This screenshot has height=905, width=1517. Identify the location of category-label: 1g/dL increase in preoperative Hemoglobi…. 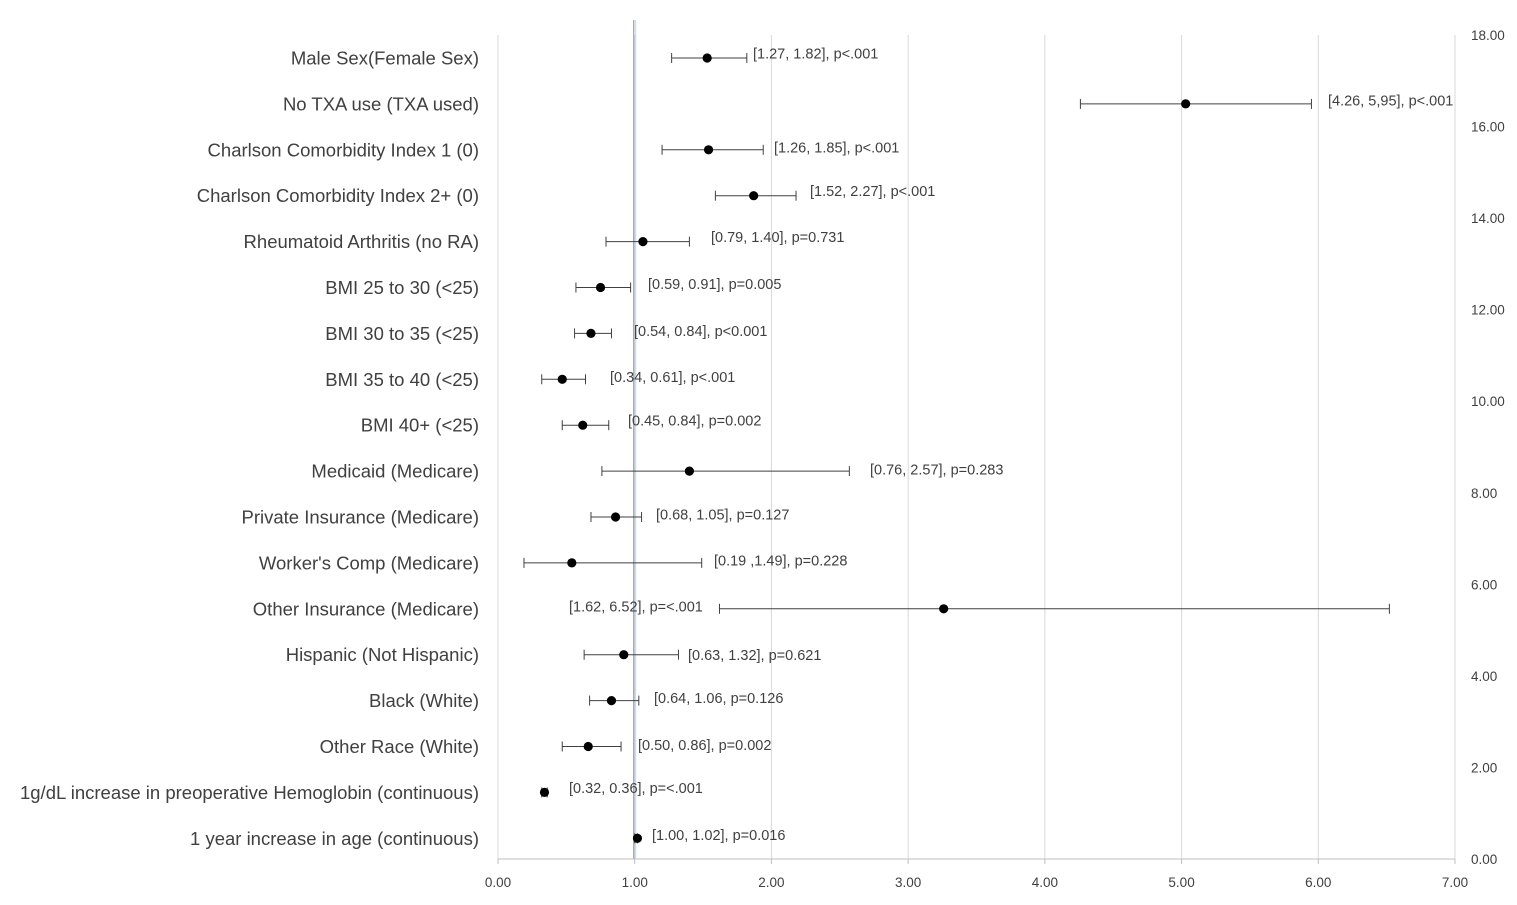
(249, 792).